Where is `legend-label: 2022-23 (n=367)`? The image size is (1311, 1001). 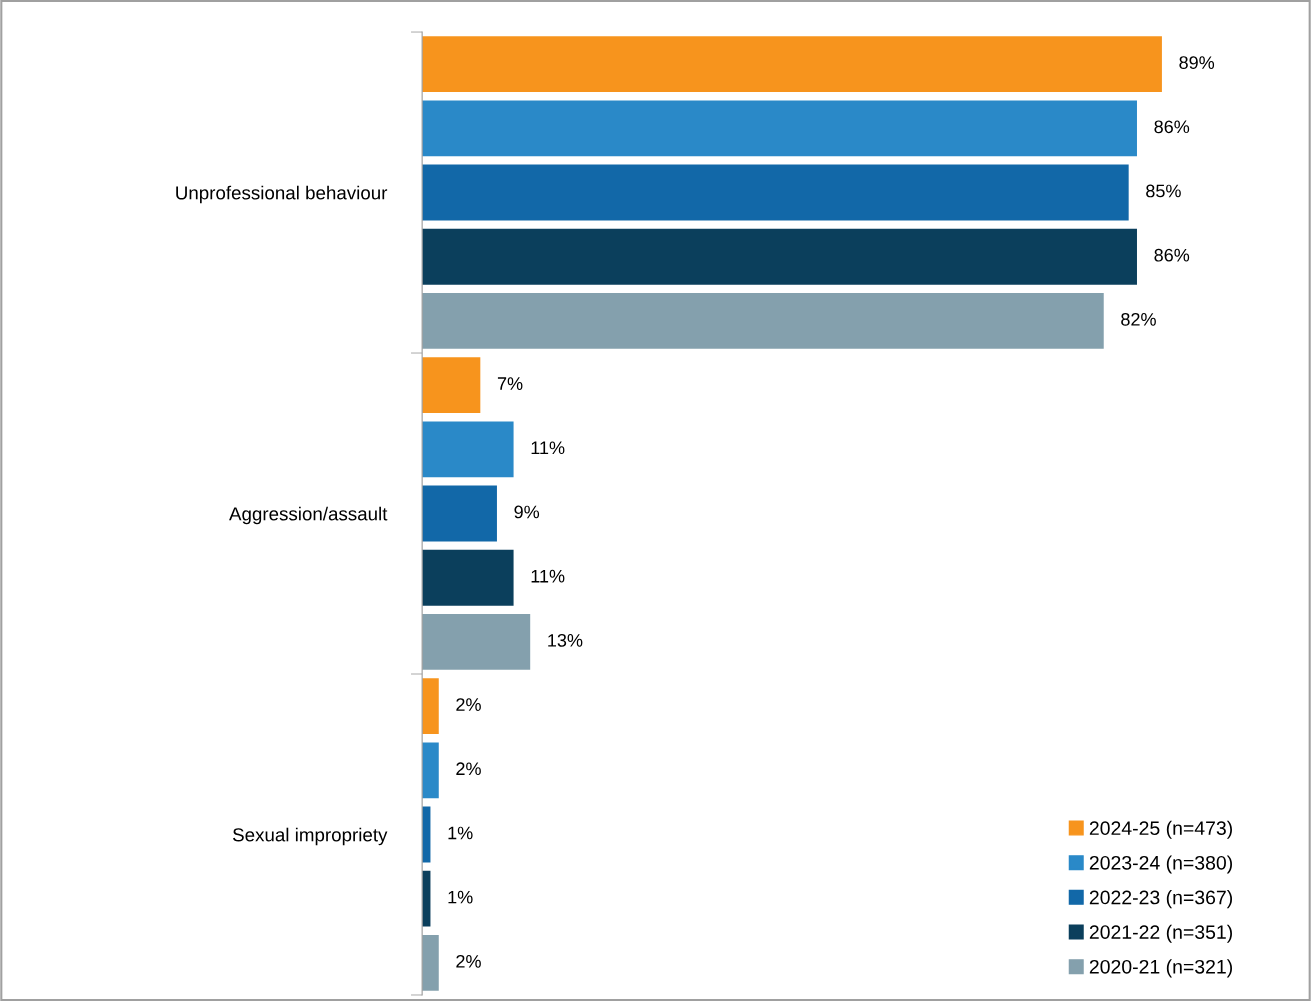
legend-label: 2022-23 (n=367) is located at coordinates (1160, 899).